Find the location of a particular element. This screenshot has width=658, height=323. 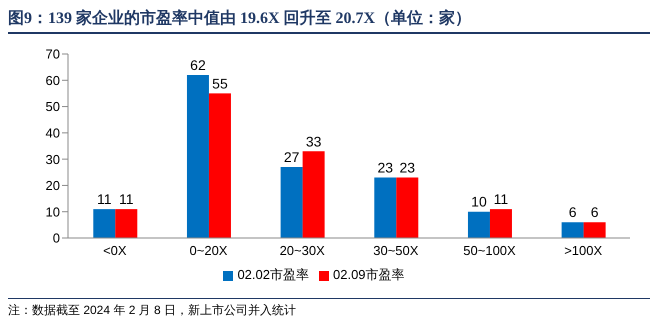

text: 注：数据截至 2024 年 2 月 8 日，新上市公司并入统计 is located at coordinates (153, 310).